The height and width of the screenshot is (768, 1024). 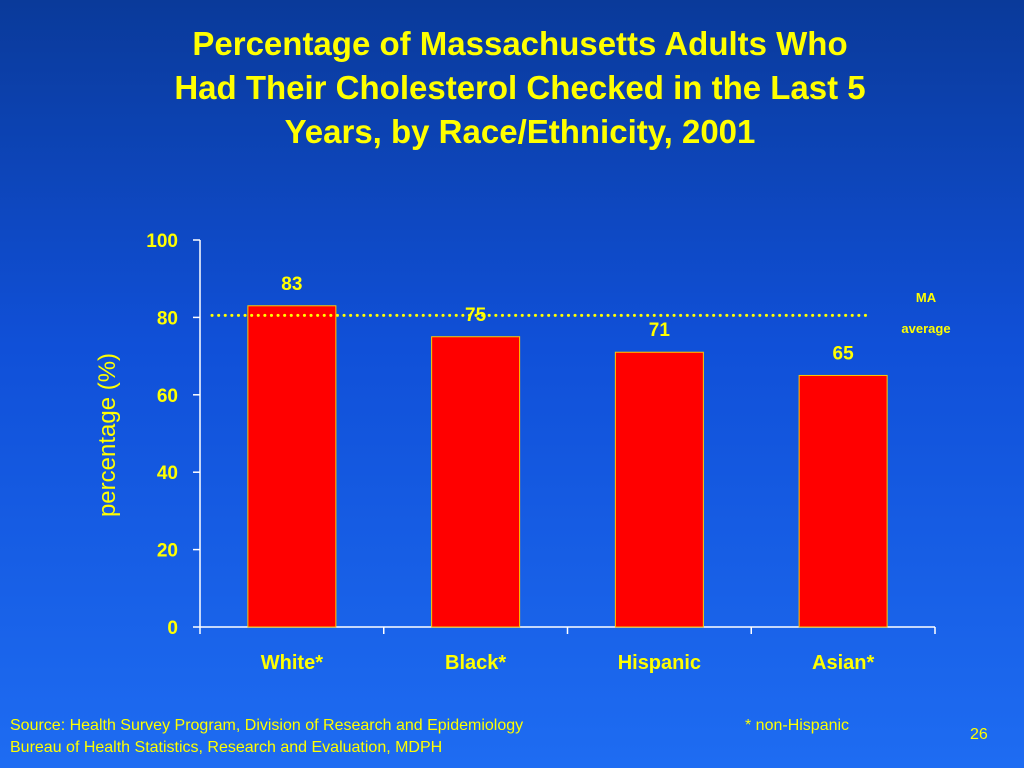 I want to click on y-tick-label: 60, so click(x=167, y=396).